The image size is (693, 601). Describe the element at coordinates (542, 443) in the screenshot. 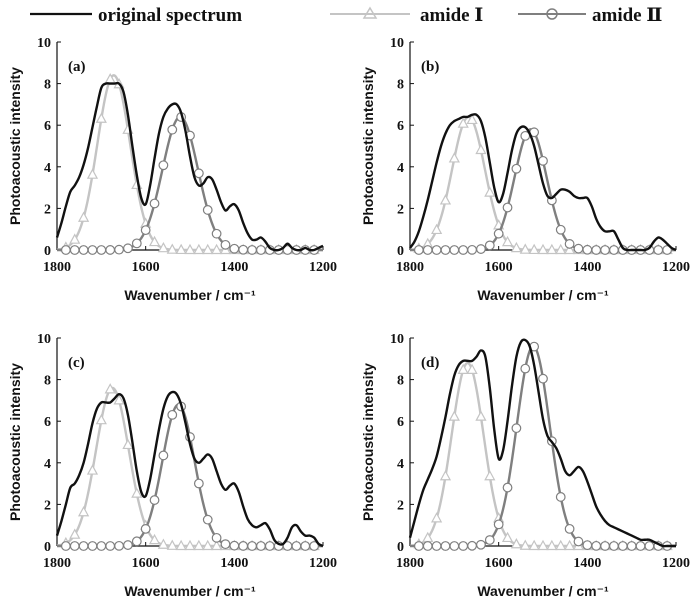

I see `original-spectrum-line` at that location.